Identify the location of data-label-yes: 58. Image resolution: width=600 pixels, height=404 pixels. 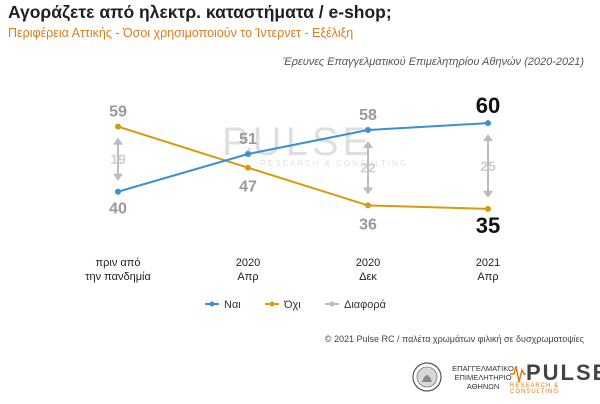
(368, 115).